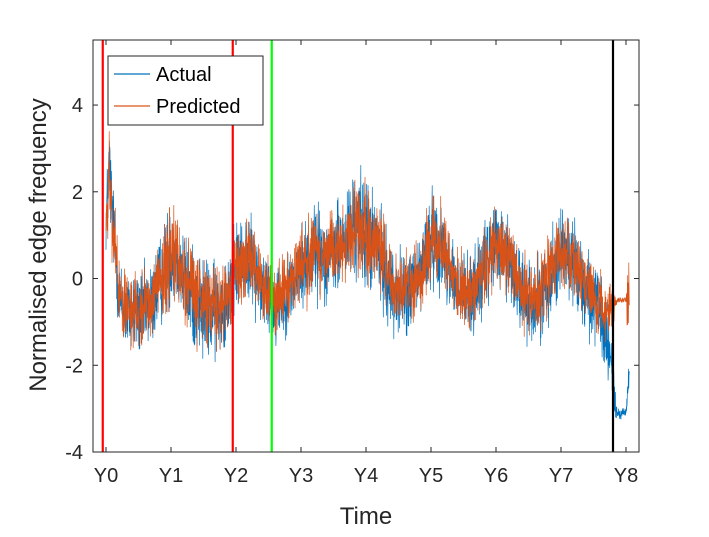 The width and height of the screenshot is (709, 537). What do you see at coordinates (77, 193) in the screenshot?
I see `y-tick-label: 2` at bounding box center [77, 193].